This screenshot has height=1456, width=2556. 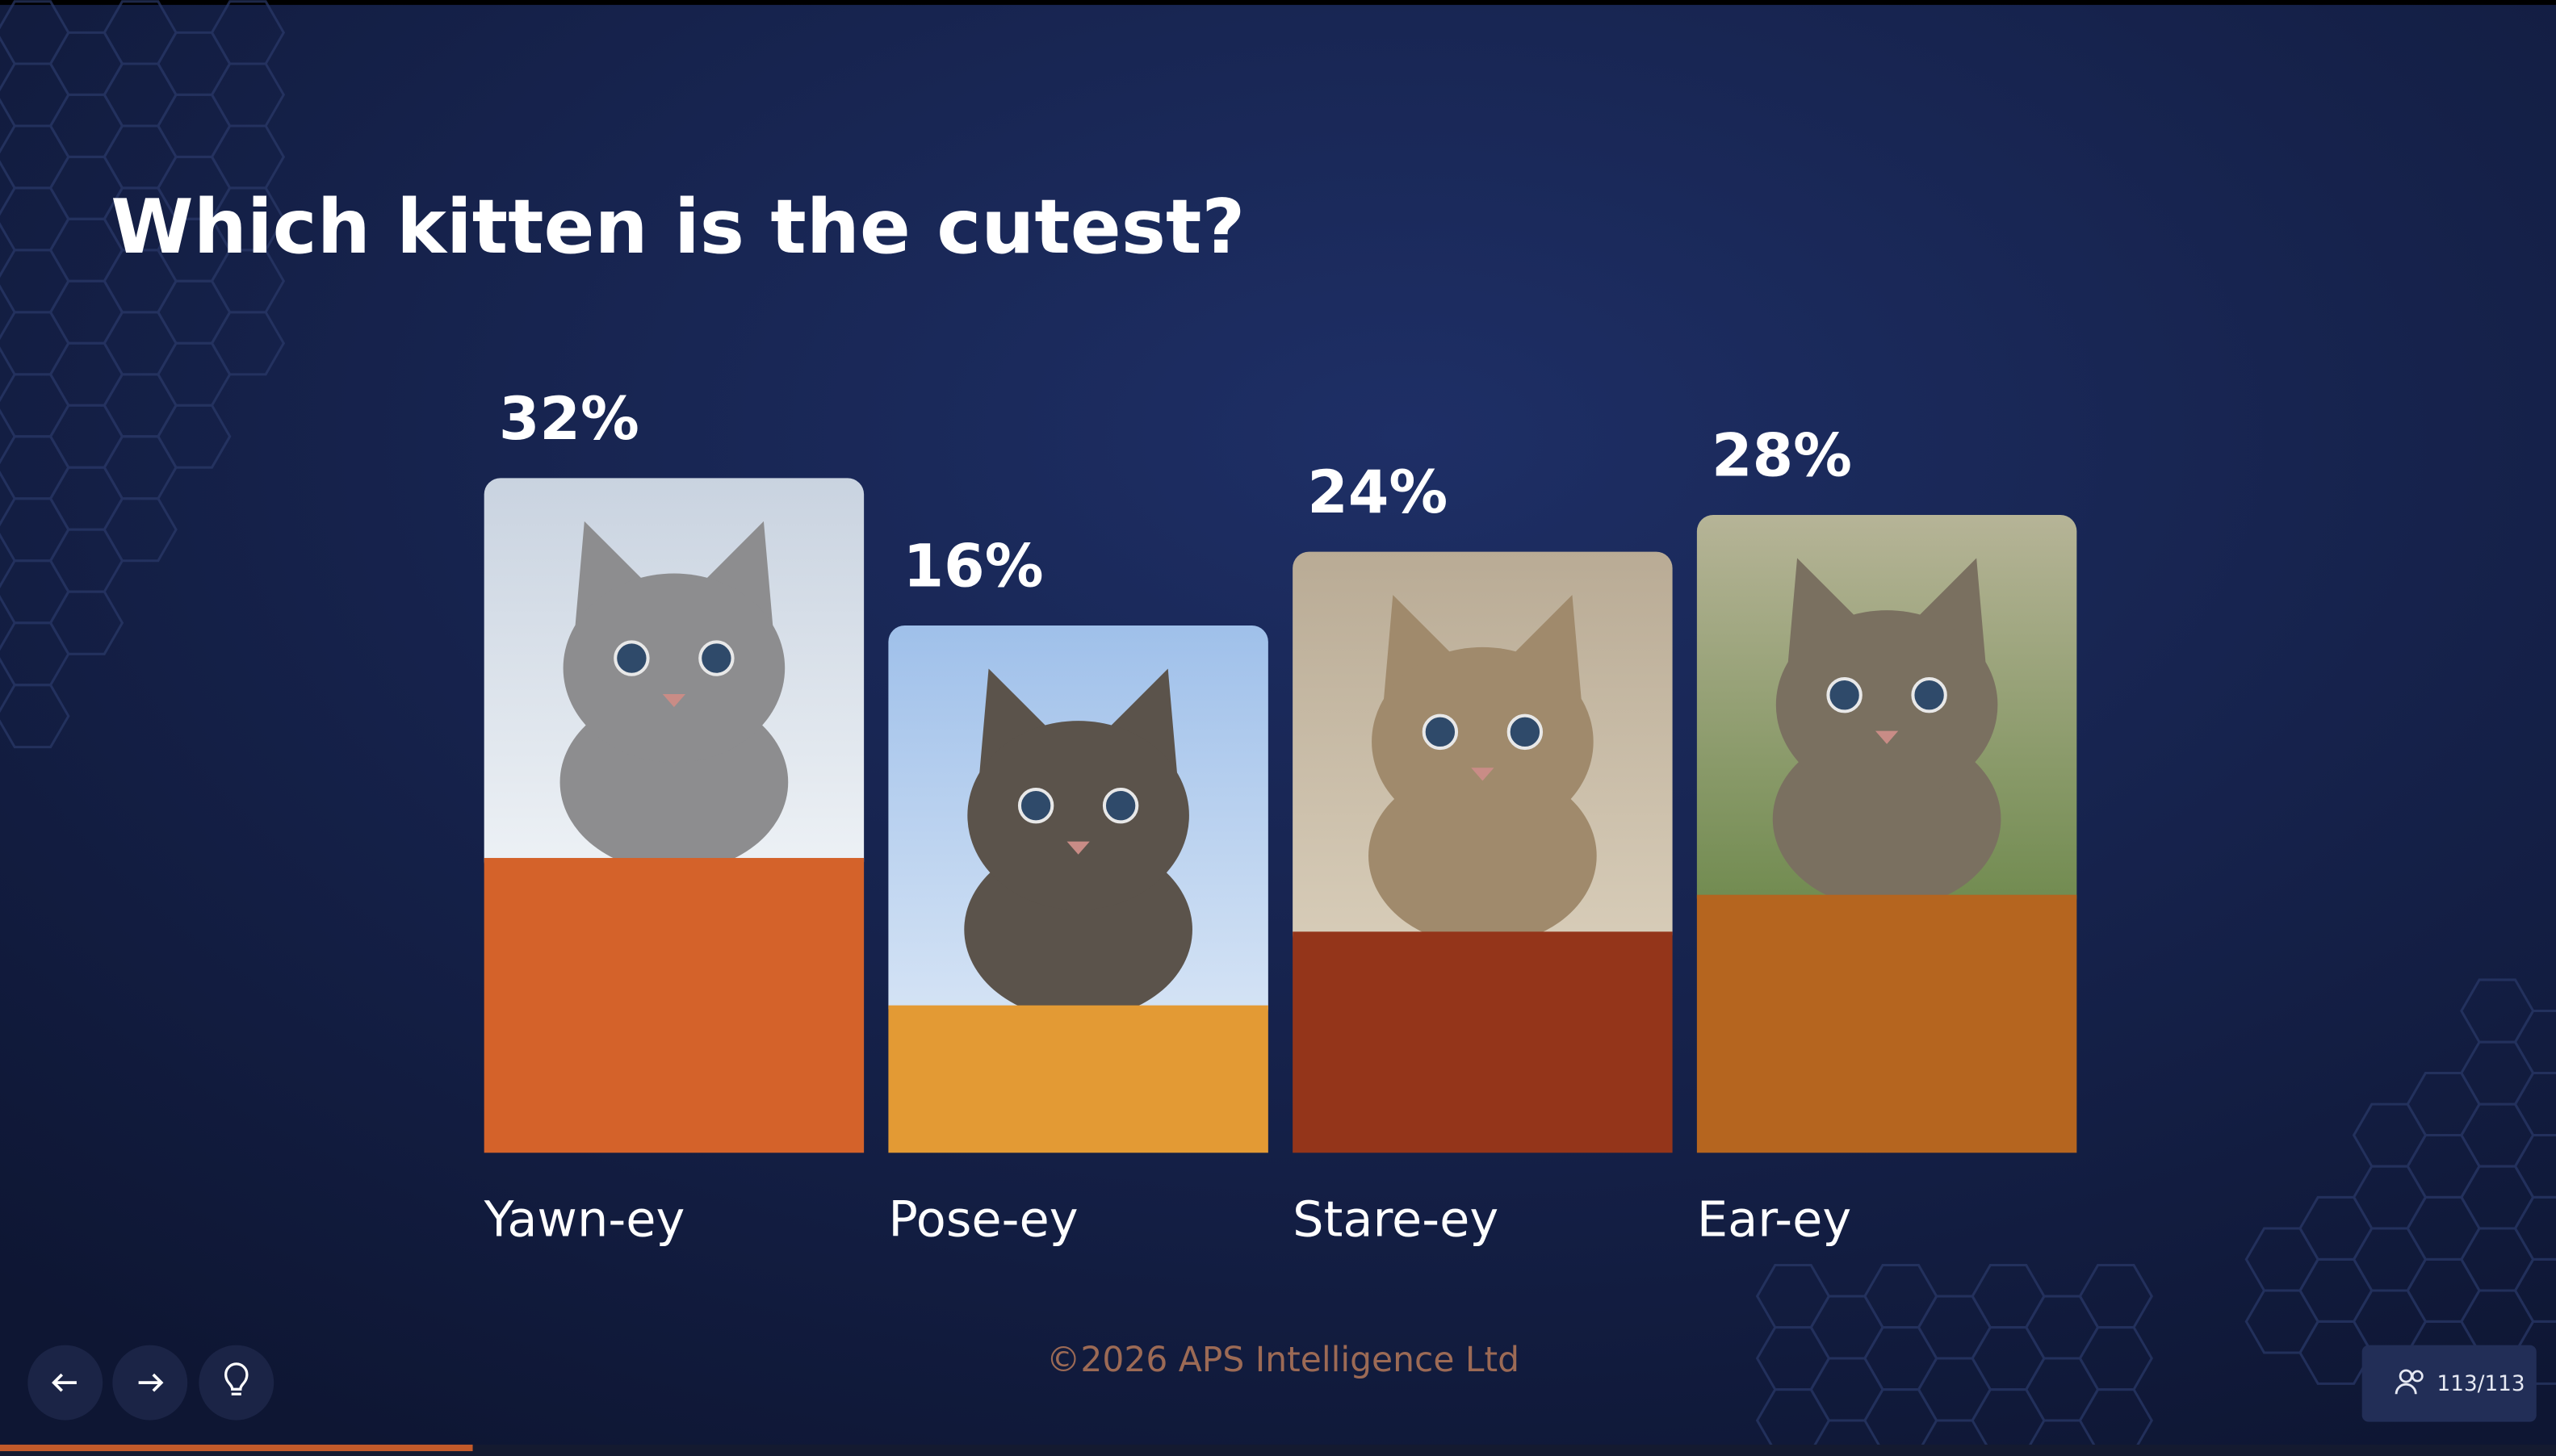 What do you see at coordinates (1782, 456) in the screenshot?
I see `value-label: 28%` at bounding box center [1782, 456].